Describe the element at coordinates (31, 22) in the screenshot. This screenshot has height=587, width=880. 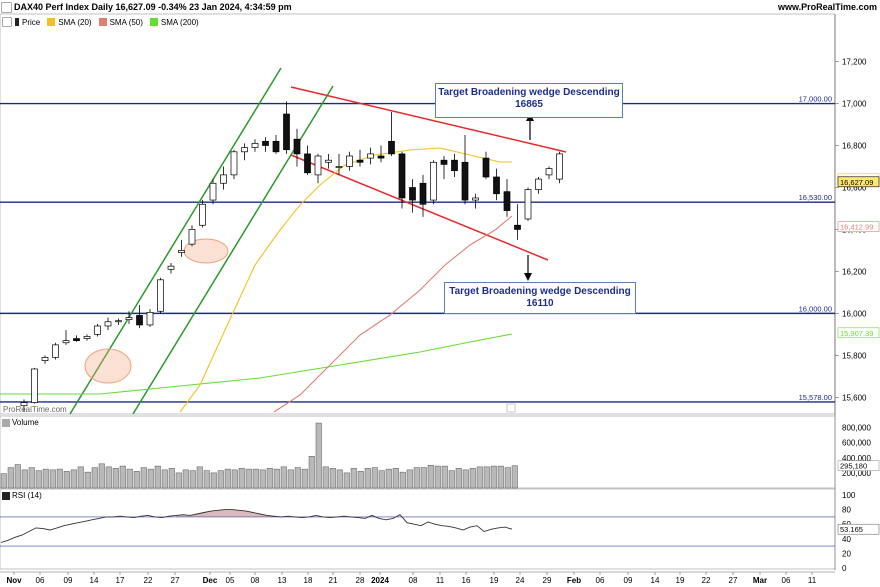
I see `legend-price: Price` at that location.